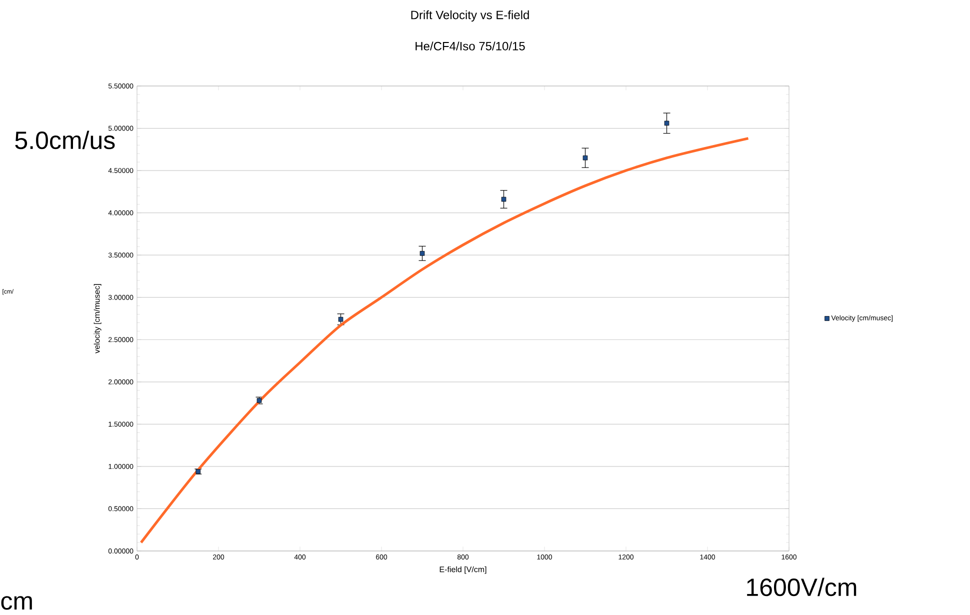 Image resolution: width=970 pixels, height=615 pixels. What do you see at coordinates (65, 140) in the screenshot?
I see `text: 5.0cm/us` at bounding box center [65, 140].